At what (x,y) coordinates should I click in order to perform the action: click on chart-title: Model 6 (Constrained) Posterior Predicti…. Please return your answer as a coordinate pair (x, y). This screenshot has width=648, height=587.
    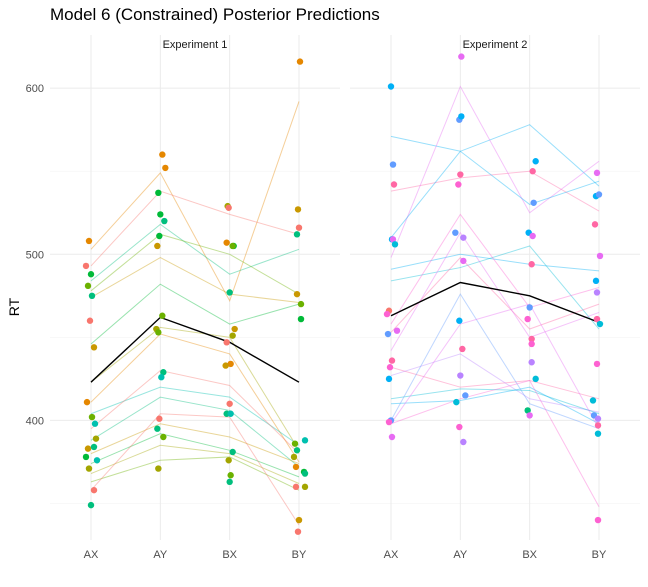
    Looking at the image, I should click on (215, 14).